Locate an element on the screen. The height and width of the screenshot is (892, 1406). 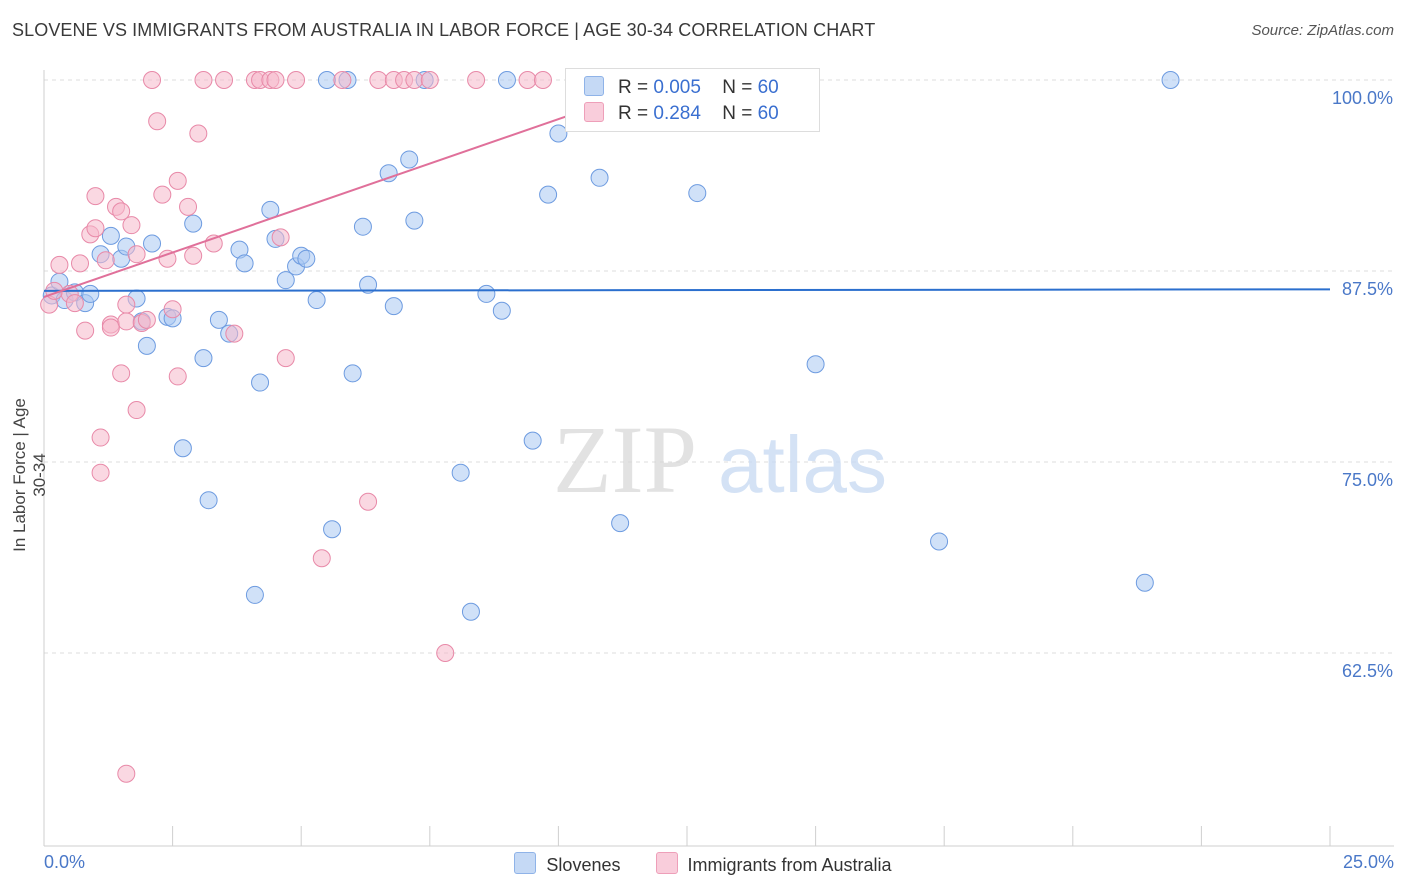
source-label: Source: ZipAtlas.com is located at coordinates (1322, 30).